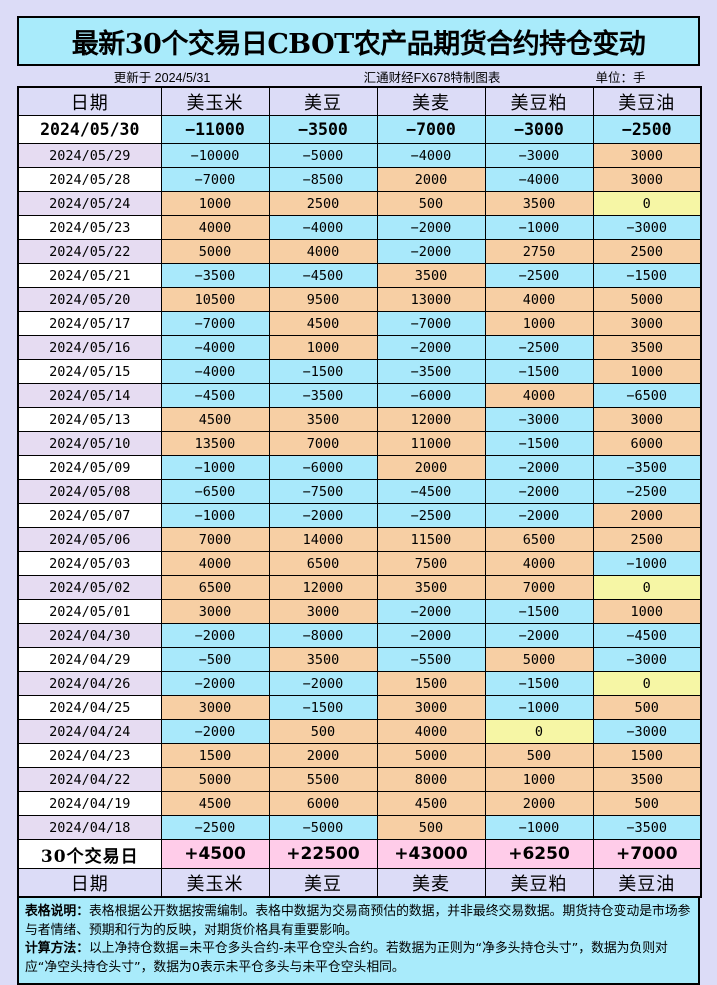 The height and width of the screenshot is (985, 717). Describe the element at coordinates (431, 299) in the screenshot. I see `cell-value-3: 13000` at that location.